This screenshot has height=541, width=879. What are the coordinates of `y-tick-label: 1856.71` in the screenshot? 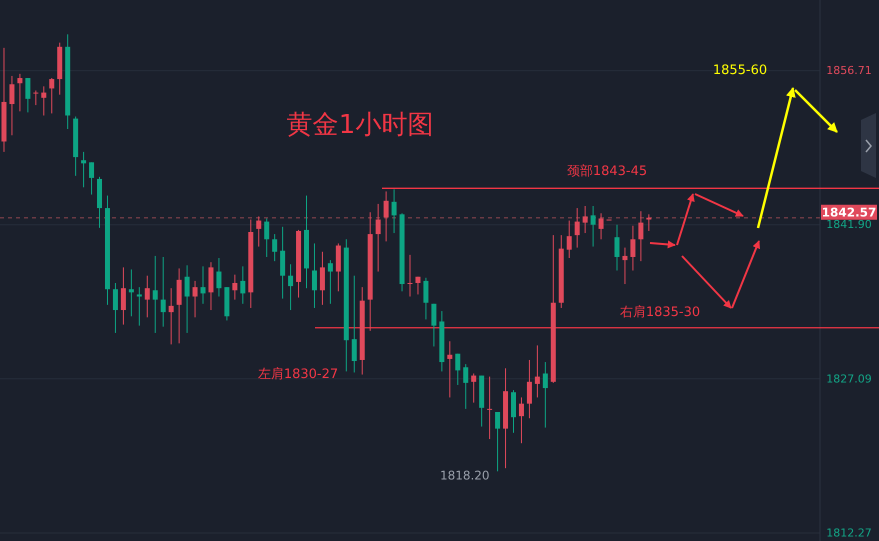 It's located at (849, 71).